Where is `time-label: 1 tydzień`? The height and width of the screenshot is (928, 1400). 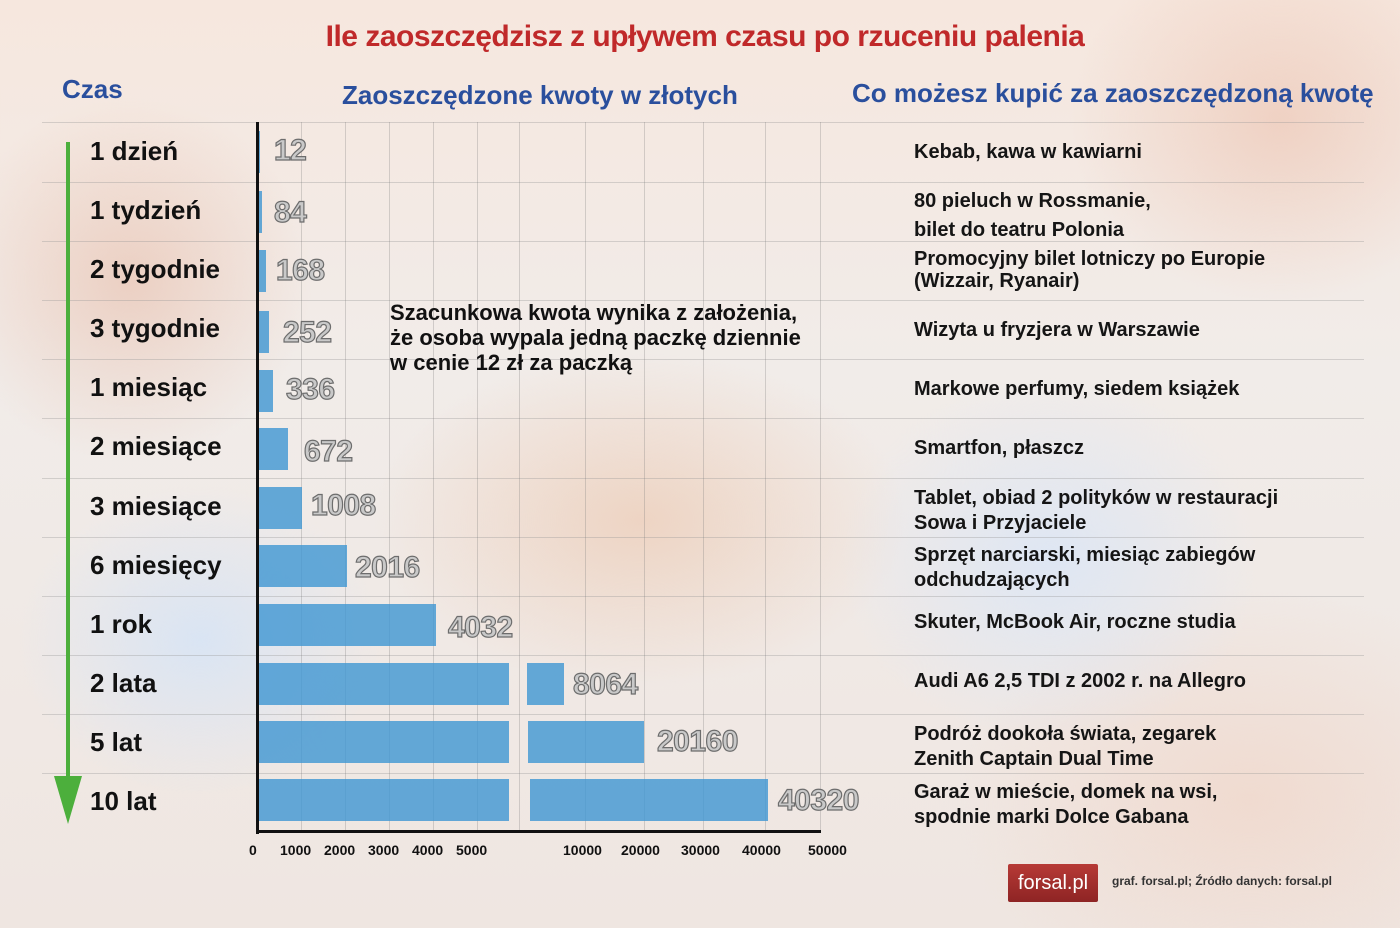 time-label: 1 tydzień is located at coordinates (146, 210).